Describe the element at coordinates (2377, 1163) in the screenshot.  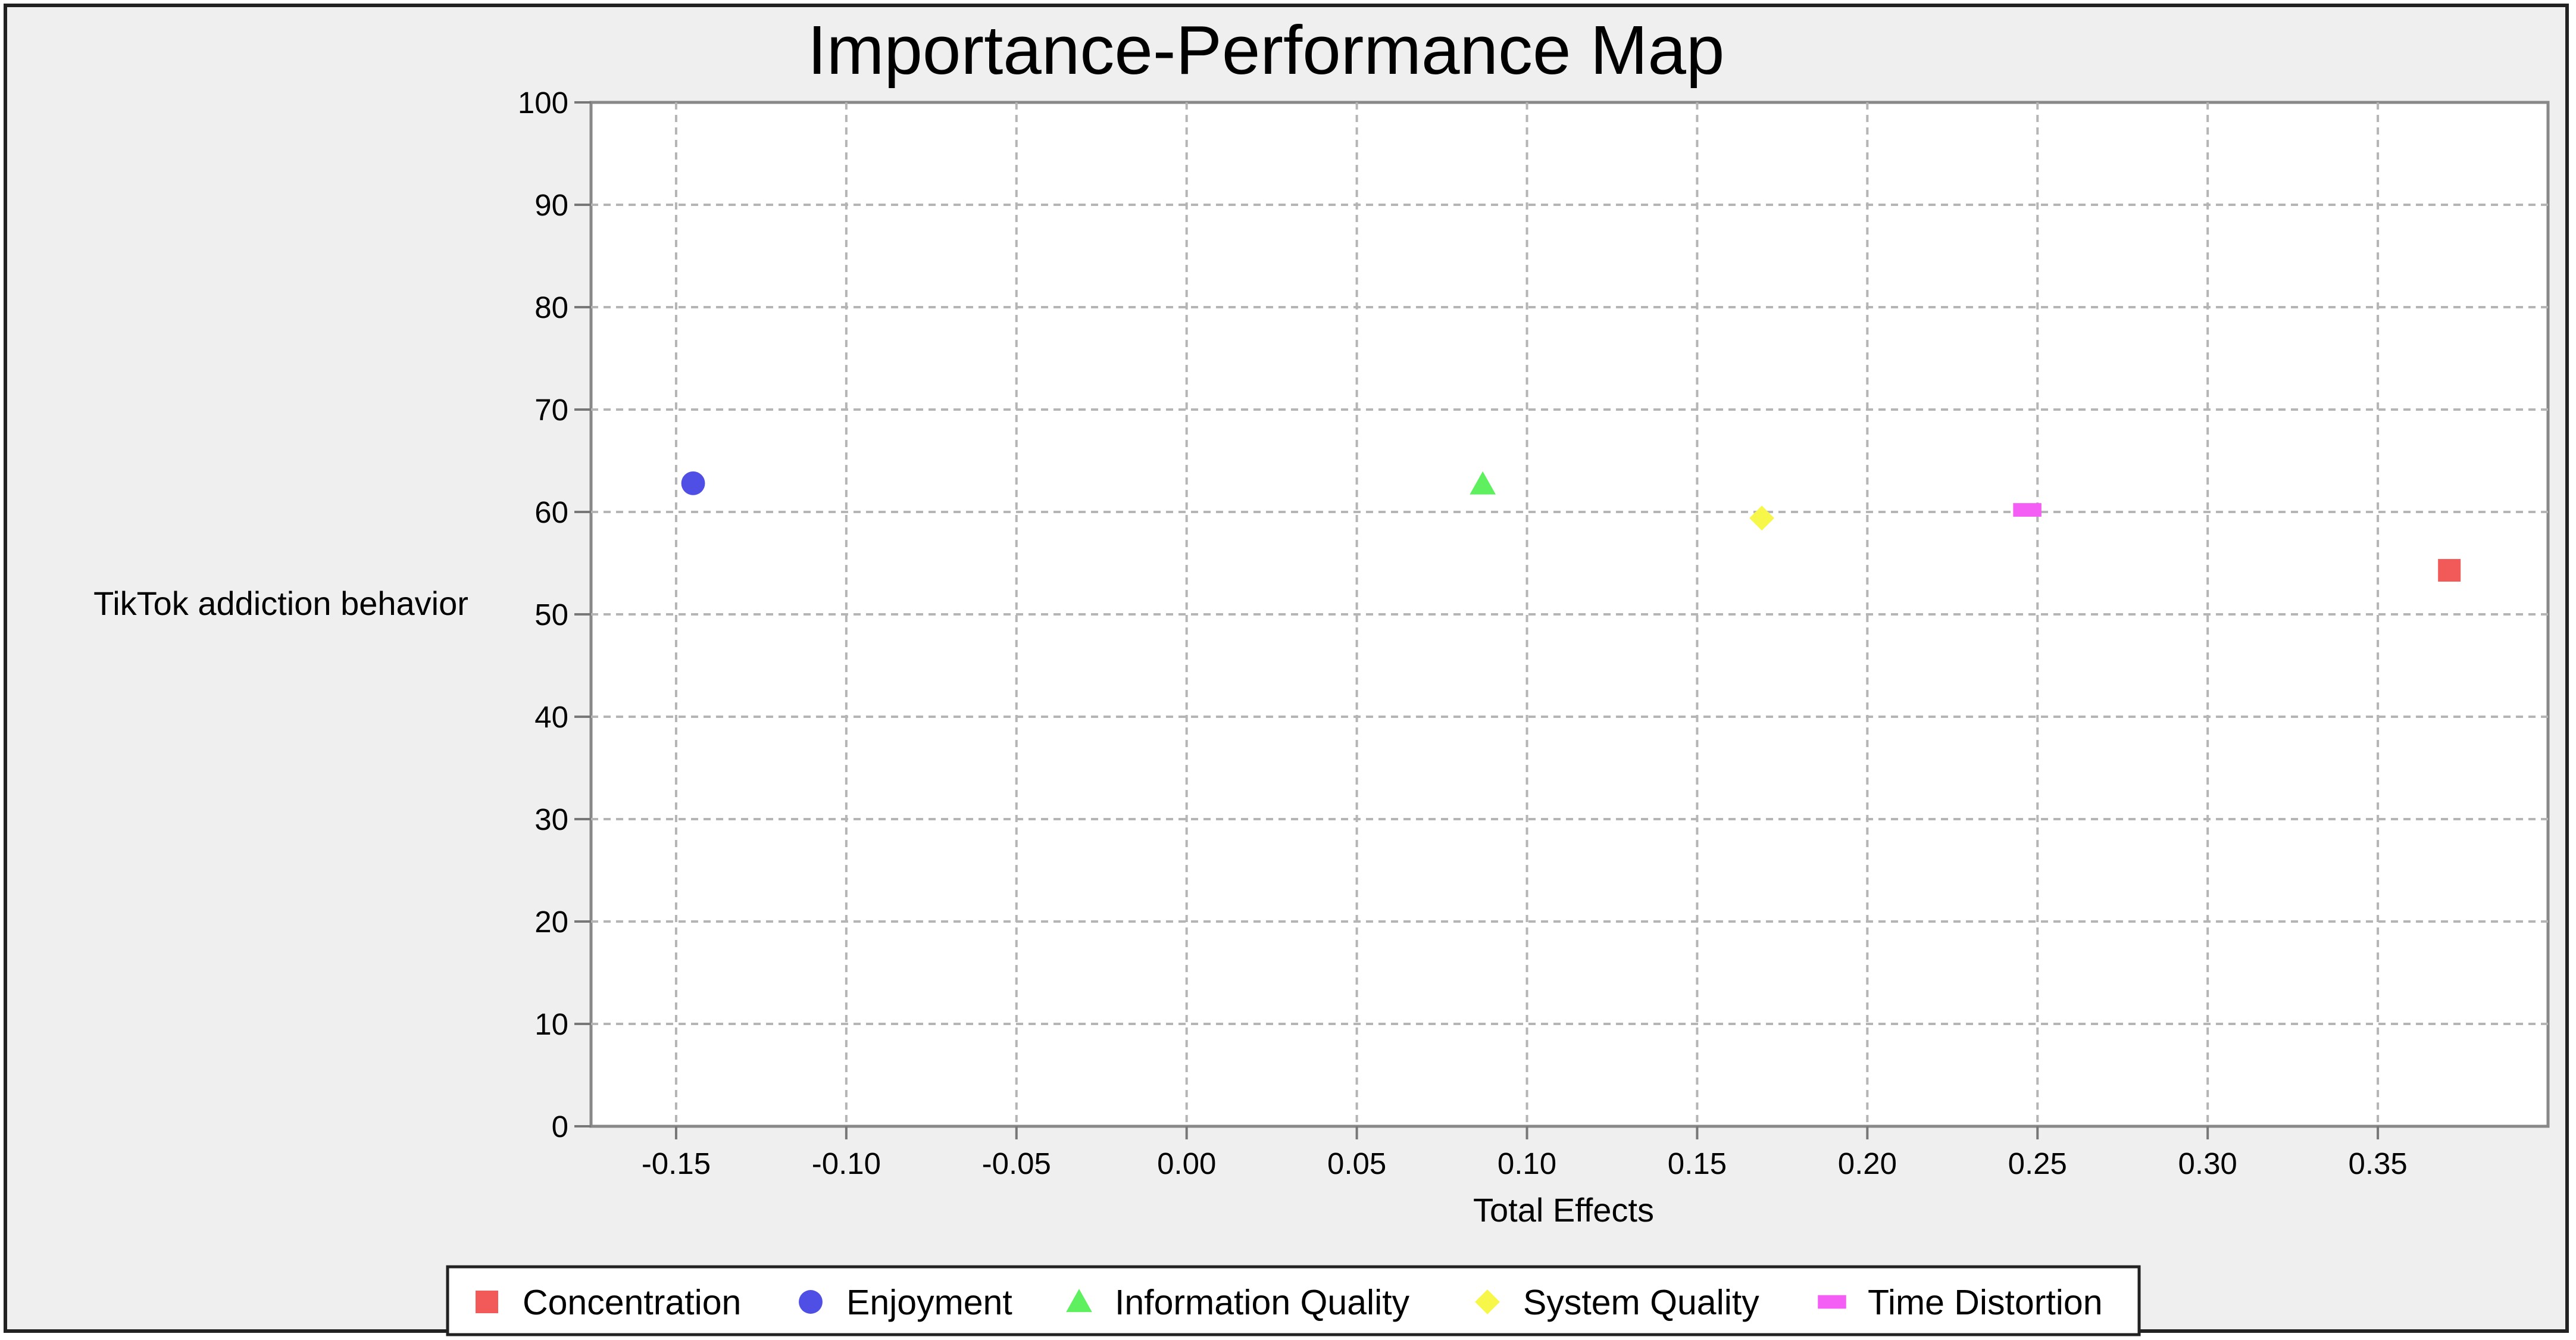
I see `x-tick-label: 0.35` at that location.